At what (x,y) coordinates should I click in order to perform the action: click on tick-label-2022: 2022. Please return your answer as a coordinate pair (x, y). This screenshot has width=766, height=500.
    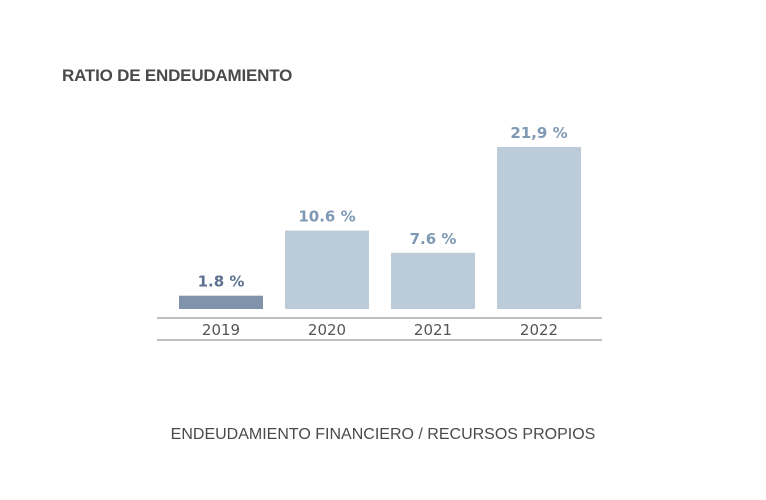
    Looking at the image, I should click on (539, 330).